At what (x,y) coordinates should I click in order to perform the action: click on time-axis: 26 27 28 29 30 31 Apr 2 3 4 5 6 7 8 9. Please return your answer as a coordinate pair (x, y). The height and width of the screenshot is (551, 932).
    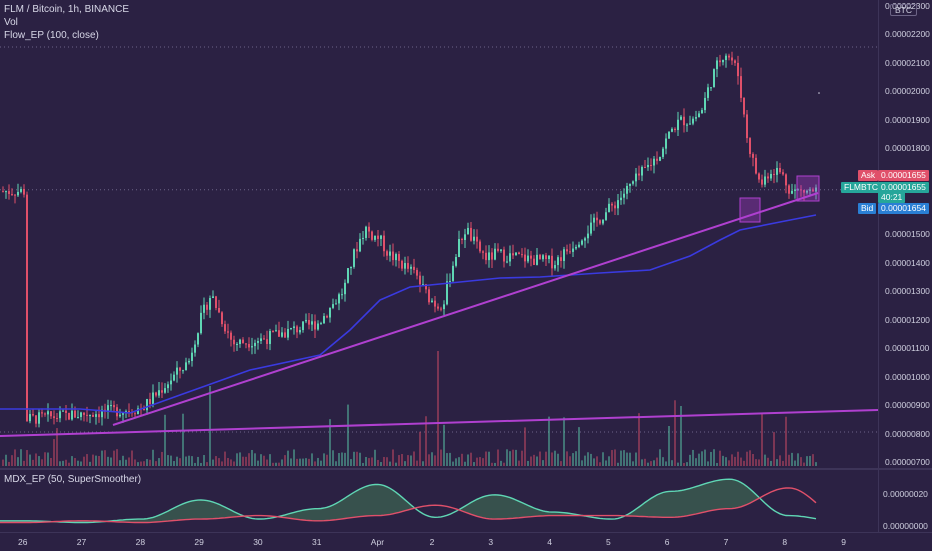
    Looking at the image, I should click on (466, 541).